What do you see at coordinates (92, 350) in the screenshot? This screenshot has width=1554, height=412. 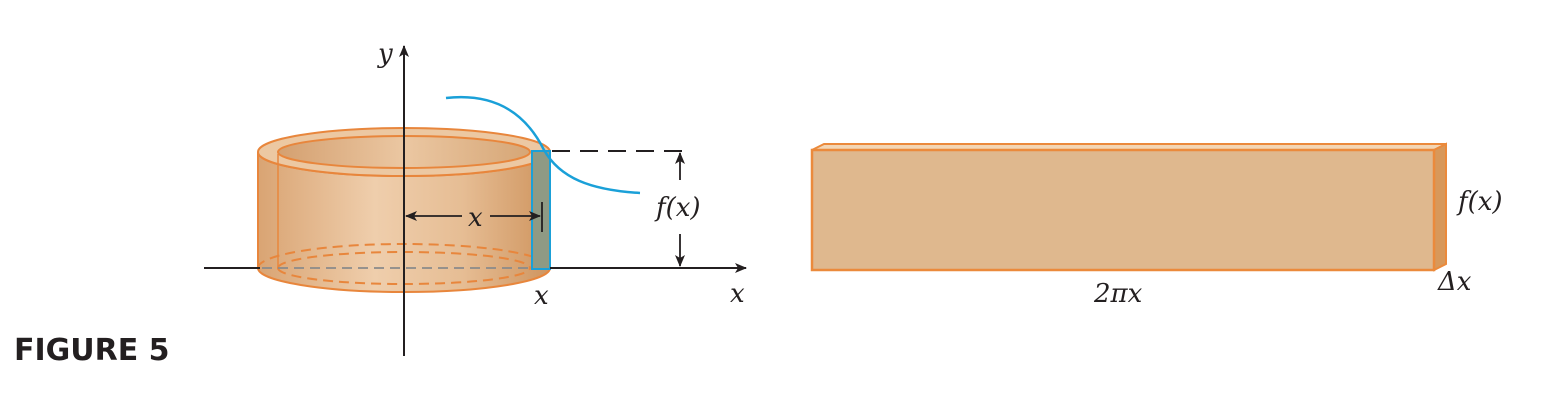 I see `figure-caption: FIGURE 5` at bounding box center [92, 350].